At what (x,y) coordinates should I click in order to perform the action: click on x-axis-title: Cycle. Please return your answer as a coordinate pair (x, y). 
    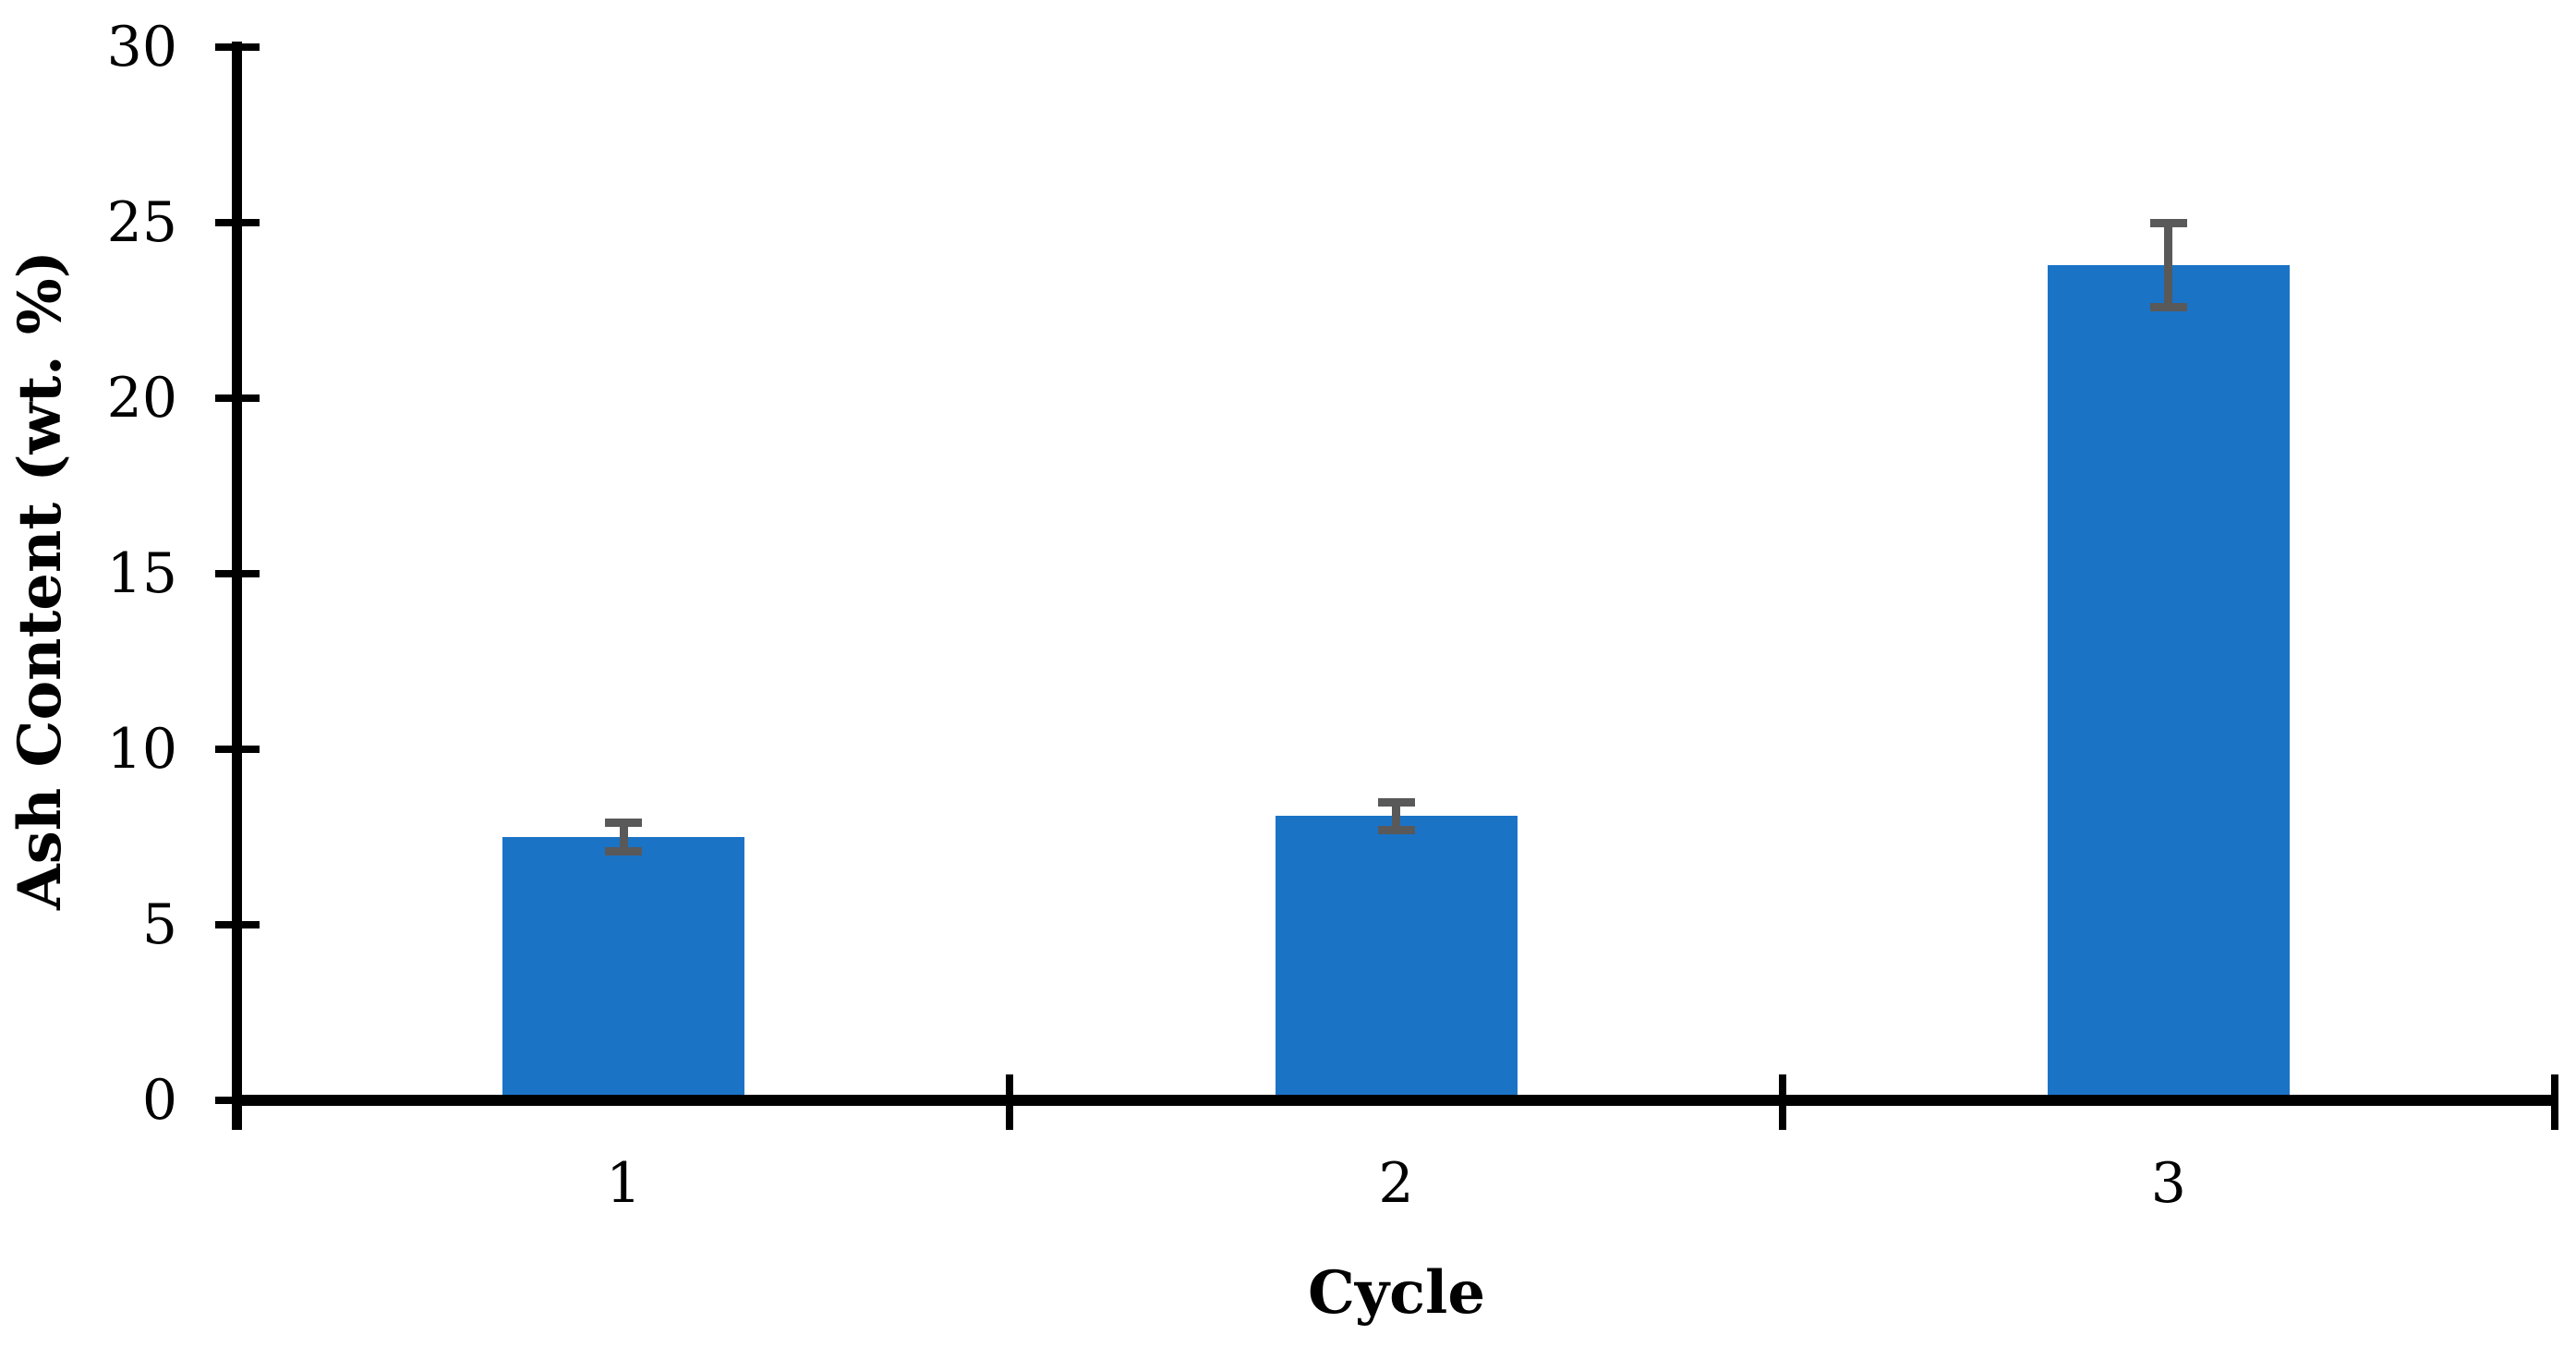
    Looking at the image, I should click on (1396, 1293).